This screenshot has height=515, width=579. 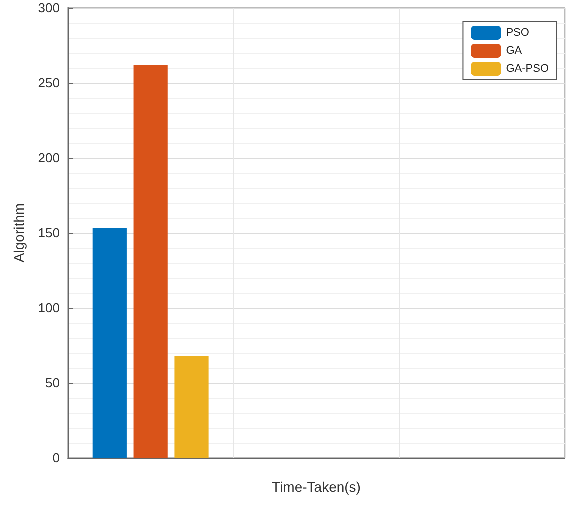 I want to click on y-tick-label: 50, so click(x=53, y=383).